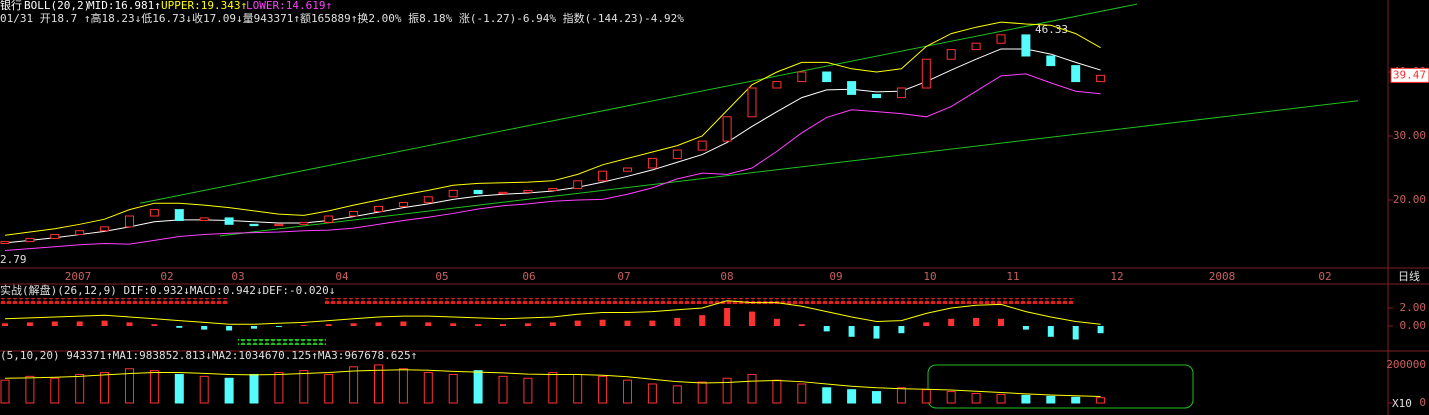  What do you see at coordinates (166, 276) in the screenshot?
I see `date-label: 02` at bounding box center [166, 276].